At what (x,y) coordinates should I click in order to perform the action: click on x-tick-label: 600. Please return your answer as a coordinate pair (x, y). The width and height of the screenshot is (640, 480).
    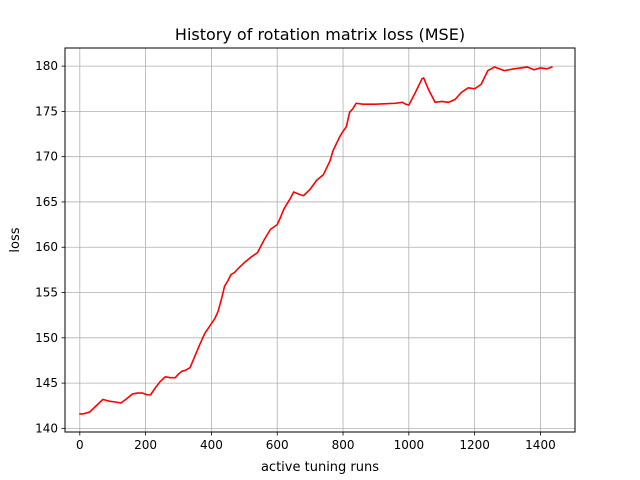
    Looking at the image, I should click on (277, 445).